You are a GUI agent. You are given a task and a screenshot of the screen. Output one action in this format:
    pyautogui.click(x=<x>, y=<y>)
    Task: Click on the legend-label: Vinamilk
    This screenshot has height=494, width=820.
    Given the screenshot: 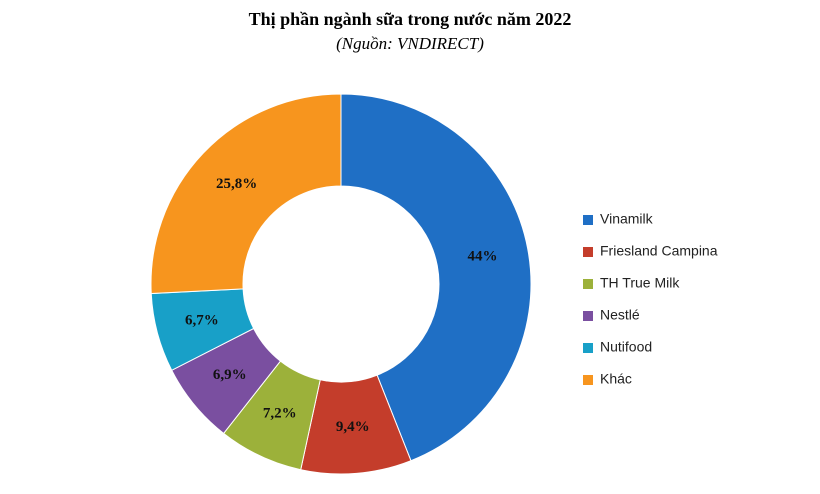 What is the action you would take?
    pyautogui.click(x=627, y=219)
    